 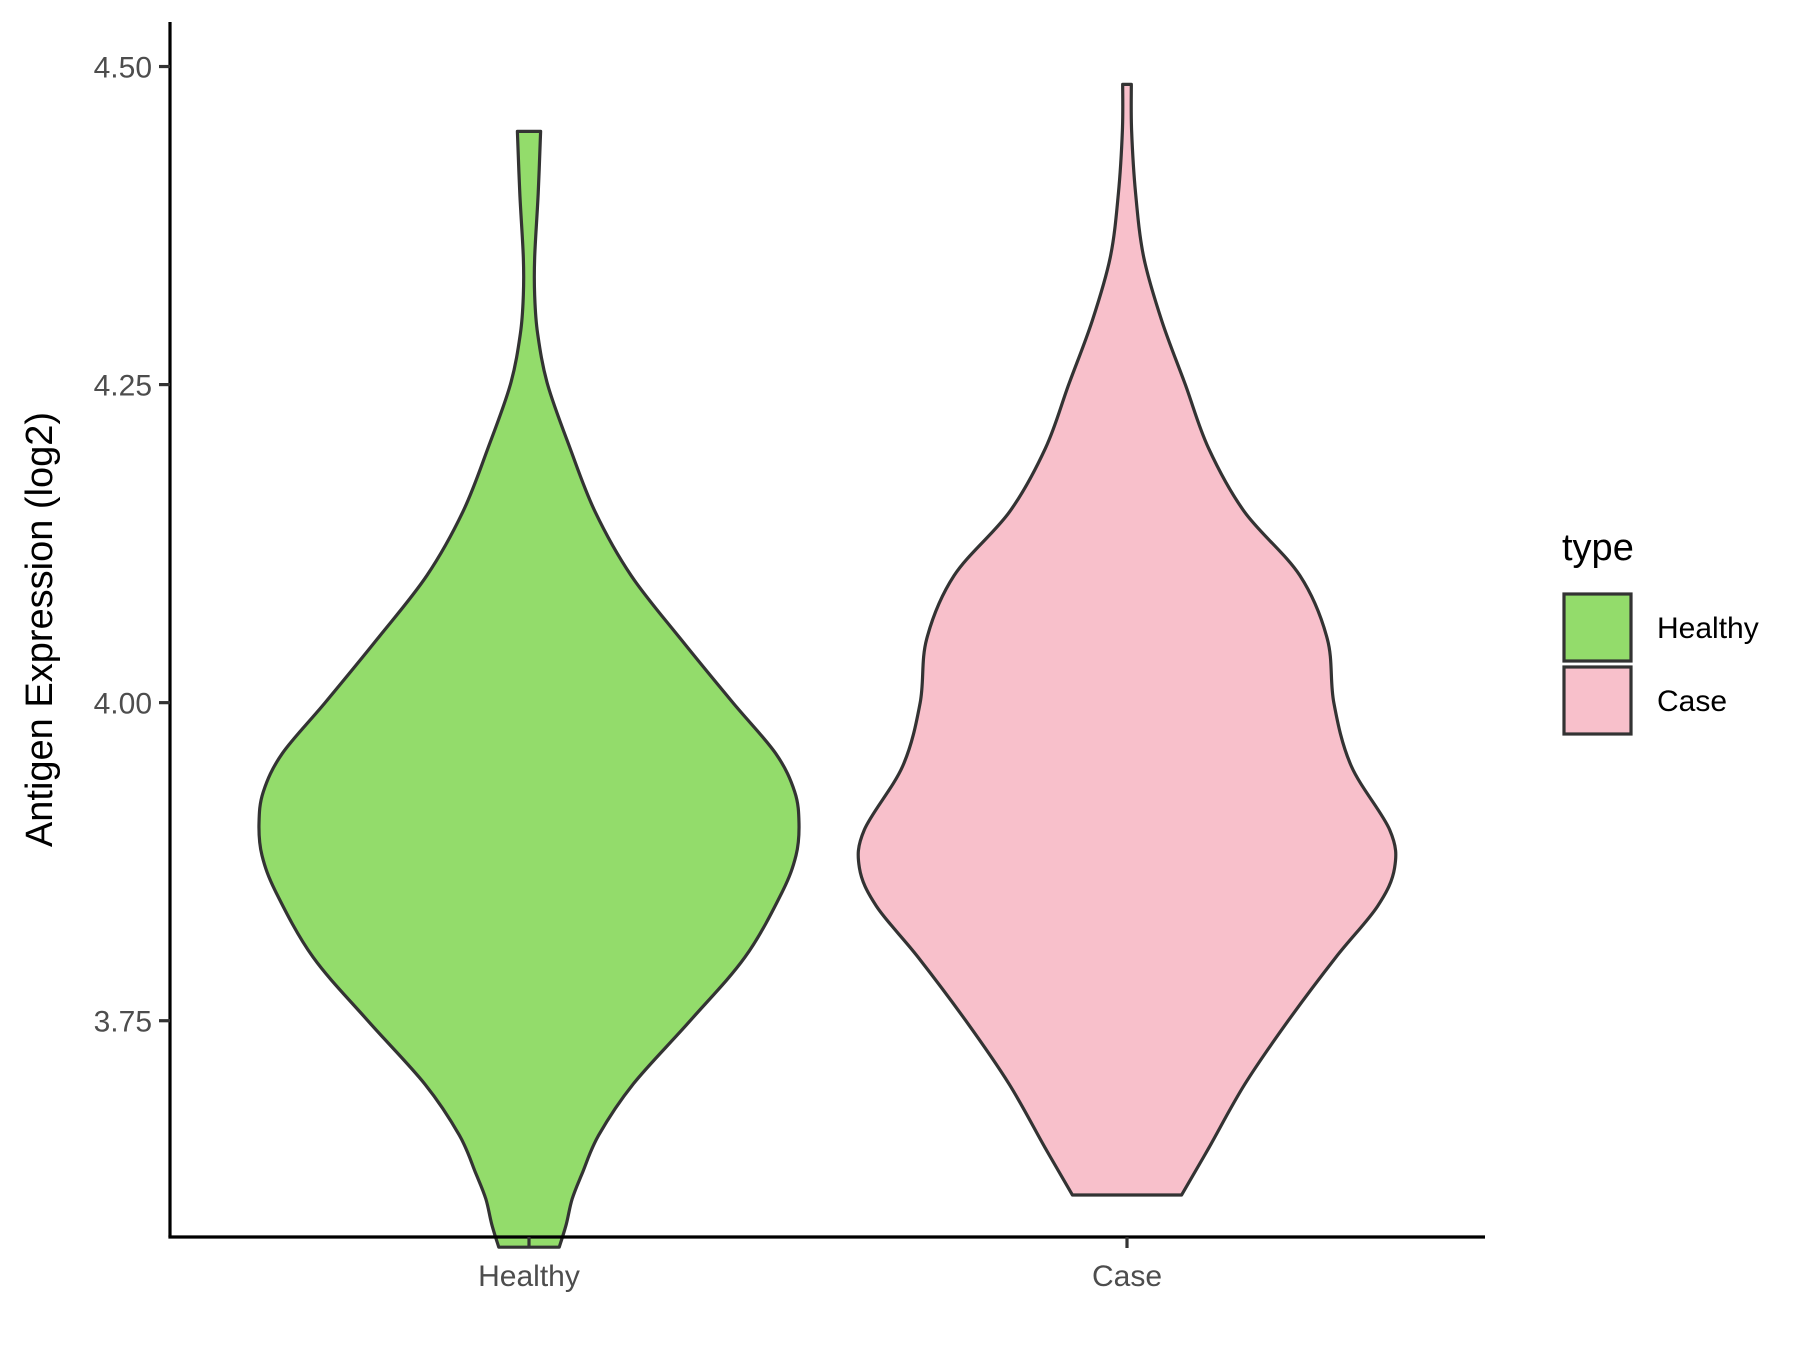 What do you see at coordinates (123, 386) in the screenshot?
I see `y-tick-label: 4.25` at bounding box center [123, 386].